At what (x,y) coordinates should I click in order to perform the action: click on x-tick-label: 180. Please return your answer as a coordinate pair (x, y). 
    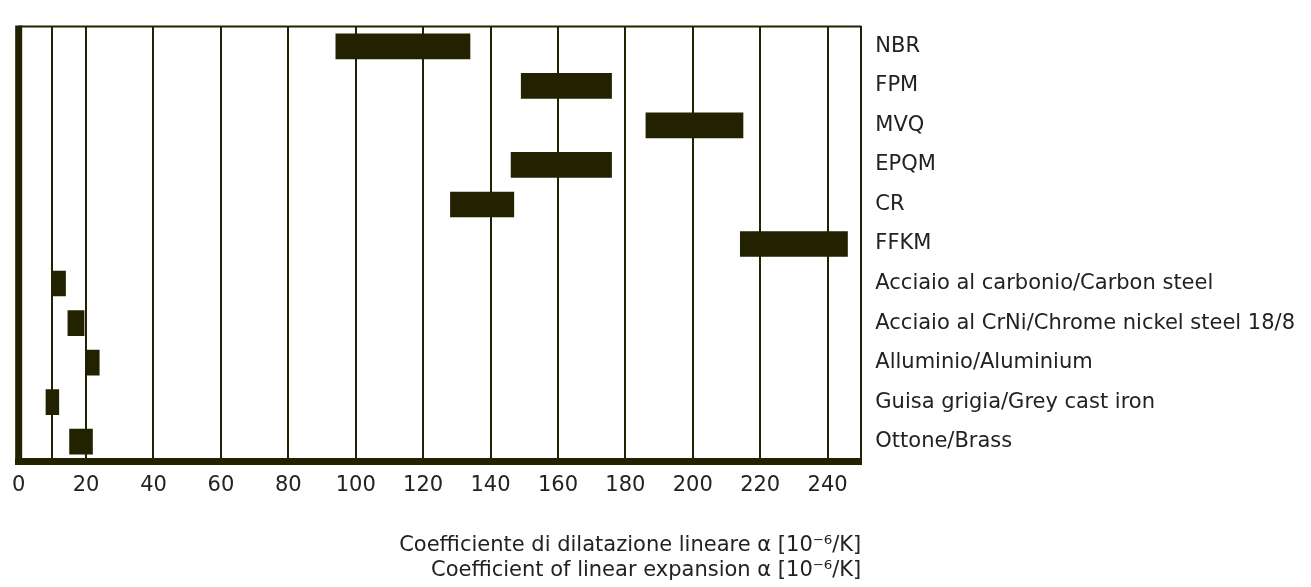
    Looking at the image, I should click on (625, 484).